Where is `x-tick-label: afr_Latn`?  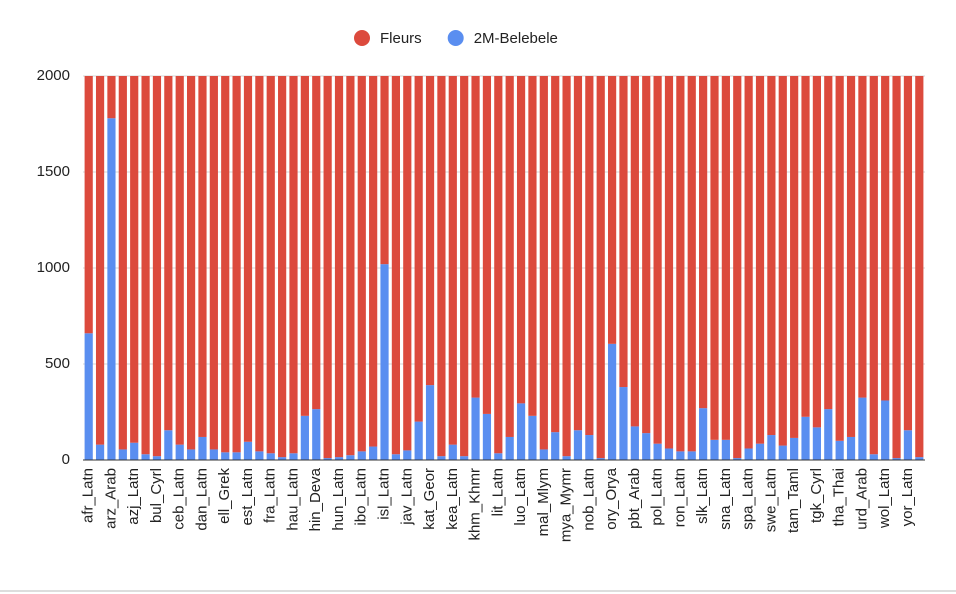 x-tick-label: afr_Latn is located at coordinates (88, 495).